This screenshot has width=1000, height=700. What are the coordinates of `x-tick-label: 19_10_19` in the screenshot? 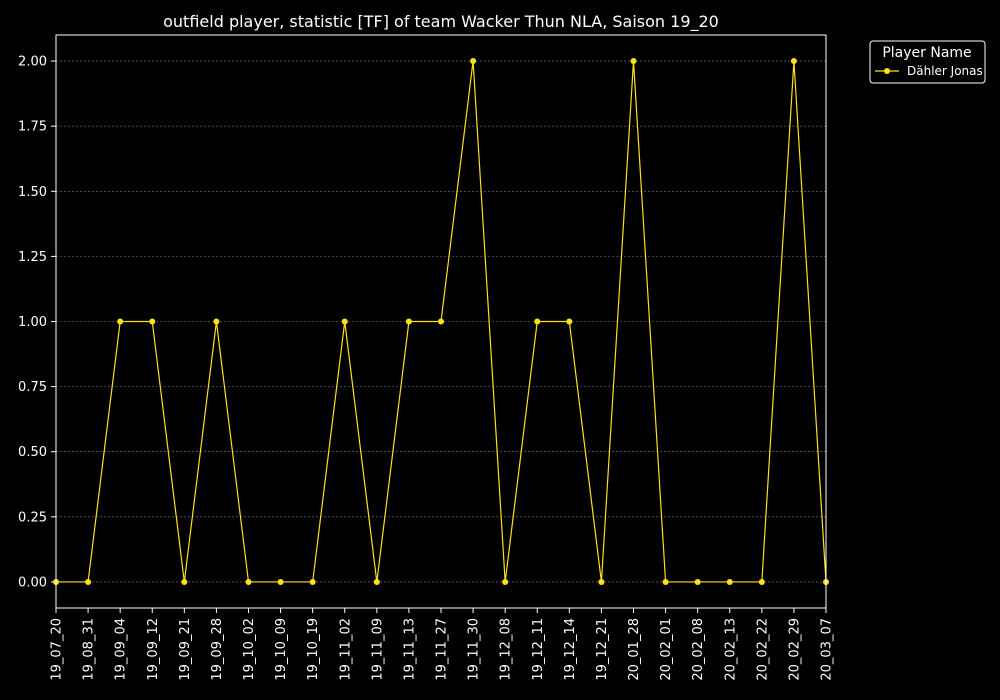 It's located at (313, 649).